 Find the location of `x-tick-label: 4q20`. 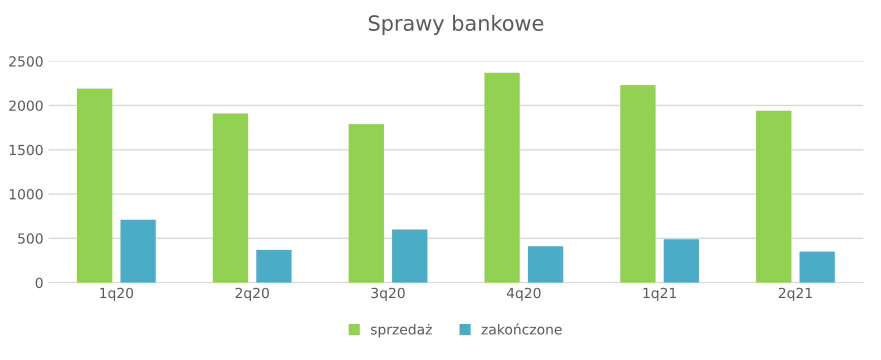

x-tick-label: 4q20 is located at coordinates (523, 294).